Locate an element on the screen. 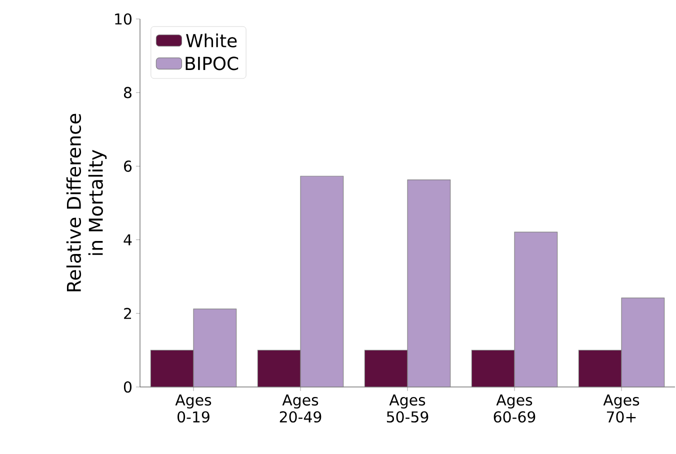 This screenshot has height=454, width=676. x-tick-label: Ages 60-69 is located at coordinates (515, 408).